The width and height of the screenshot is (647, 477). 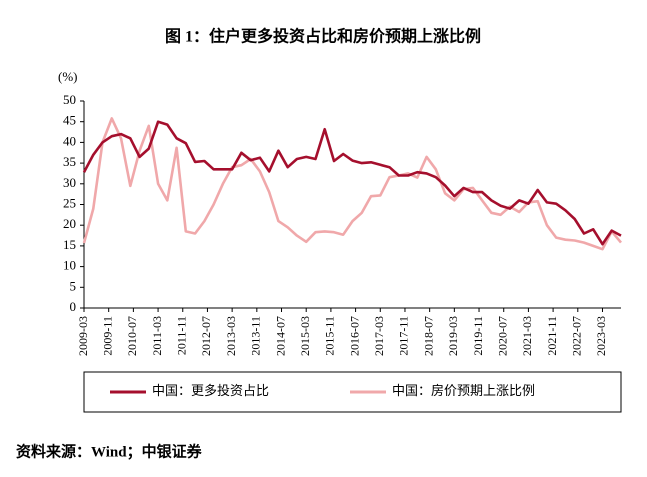 I want to click on legend-box, so click(x=352, y=392).